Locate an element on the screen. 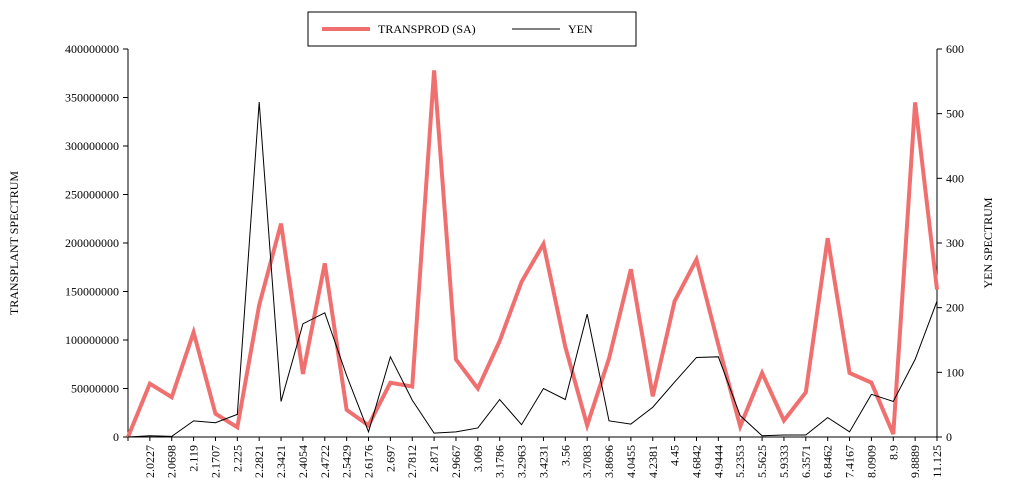 This screenshot has height=502, width=1011. y2-tick-label: 200 is located at coordinates (955, 308).